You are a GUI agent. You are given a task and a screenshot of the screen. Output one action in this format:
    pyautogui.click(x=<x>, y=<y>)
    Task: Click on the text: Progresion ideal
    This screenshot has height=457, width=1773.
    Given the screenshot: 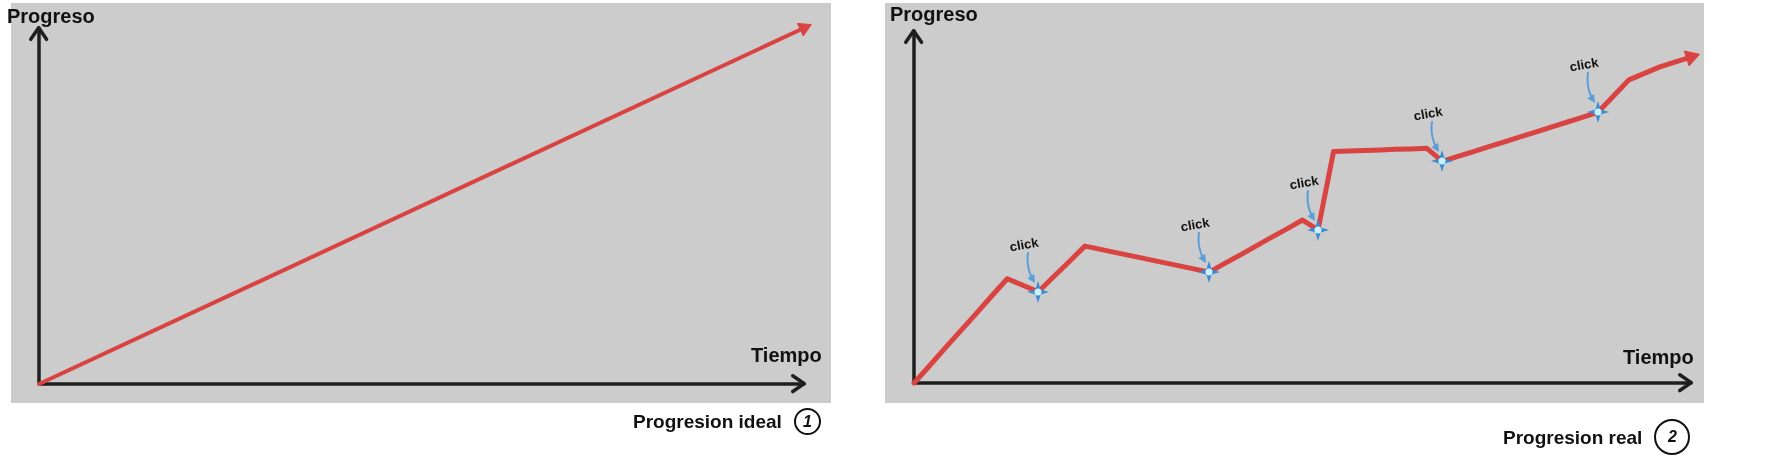 What is the action you would take?
    pyautogui.click(x=707, y=421)
    